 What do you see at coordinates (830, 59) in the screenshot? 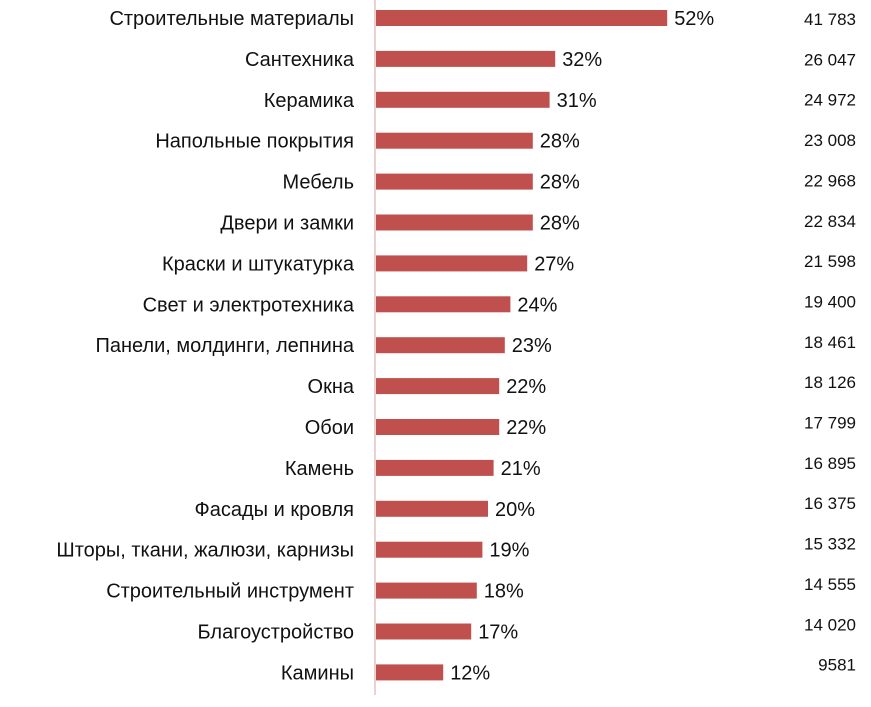
I see `count-label: 26 047` at bounding box center [830, 59].